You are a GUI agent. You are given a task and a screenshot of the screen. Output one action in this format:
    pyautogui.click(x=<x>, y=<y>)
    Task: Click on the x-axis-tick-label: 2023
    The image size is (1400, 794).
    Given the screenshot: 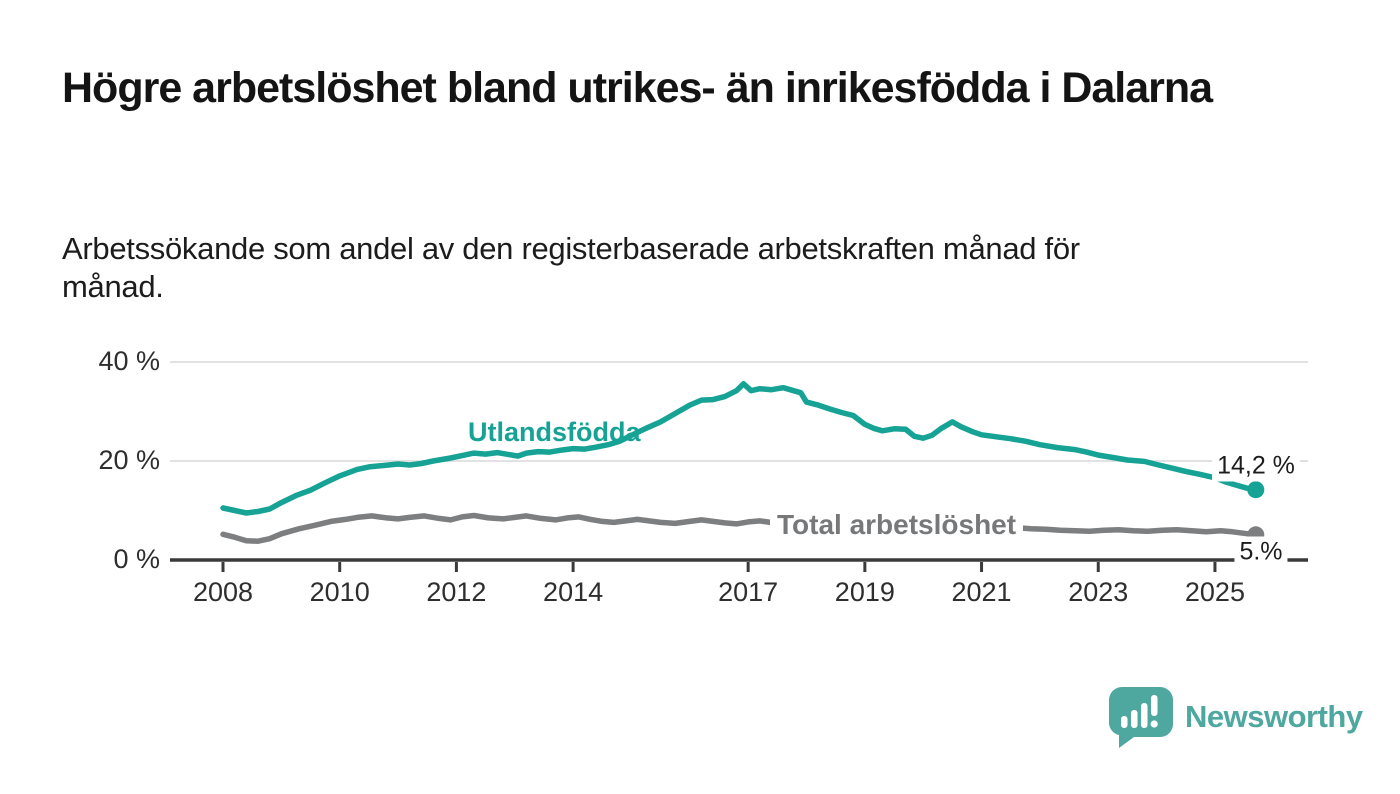 What is the action you would take?
    pyautogui.click(x=1098, y=592)
    